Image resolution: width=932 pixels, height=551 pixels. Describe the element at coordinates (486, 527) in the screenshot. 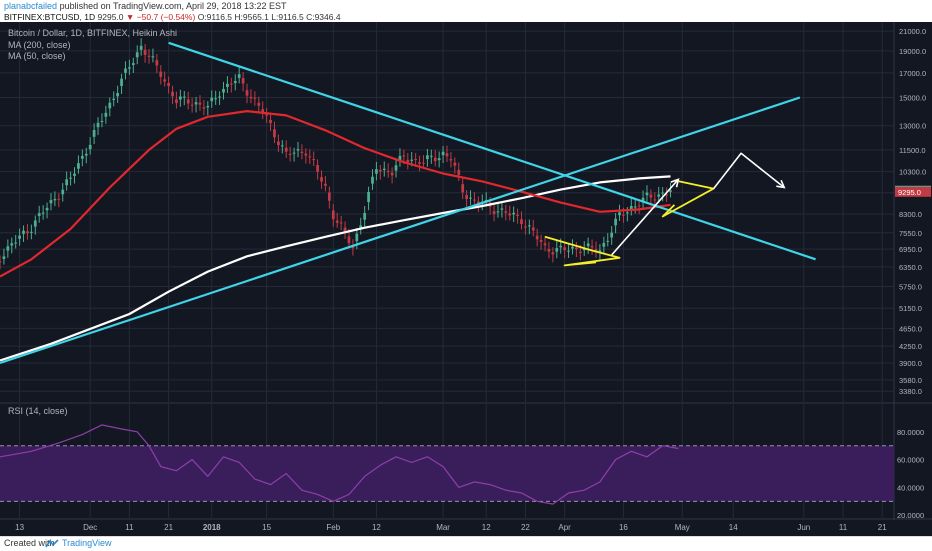

I see `time-tick-label: 12` at that location.